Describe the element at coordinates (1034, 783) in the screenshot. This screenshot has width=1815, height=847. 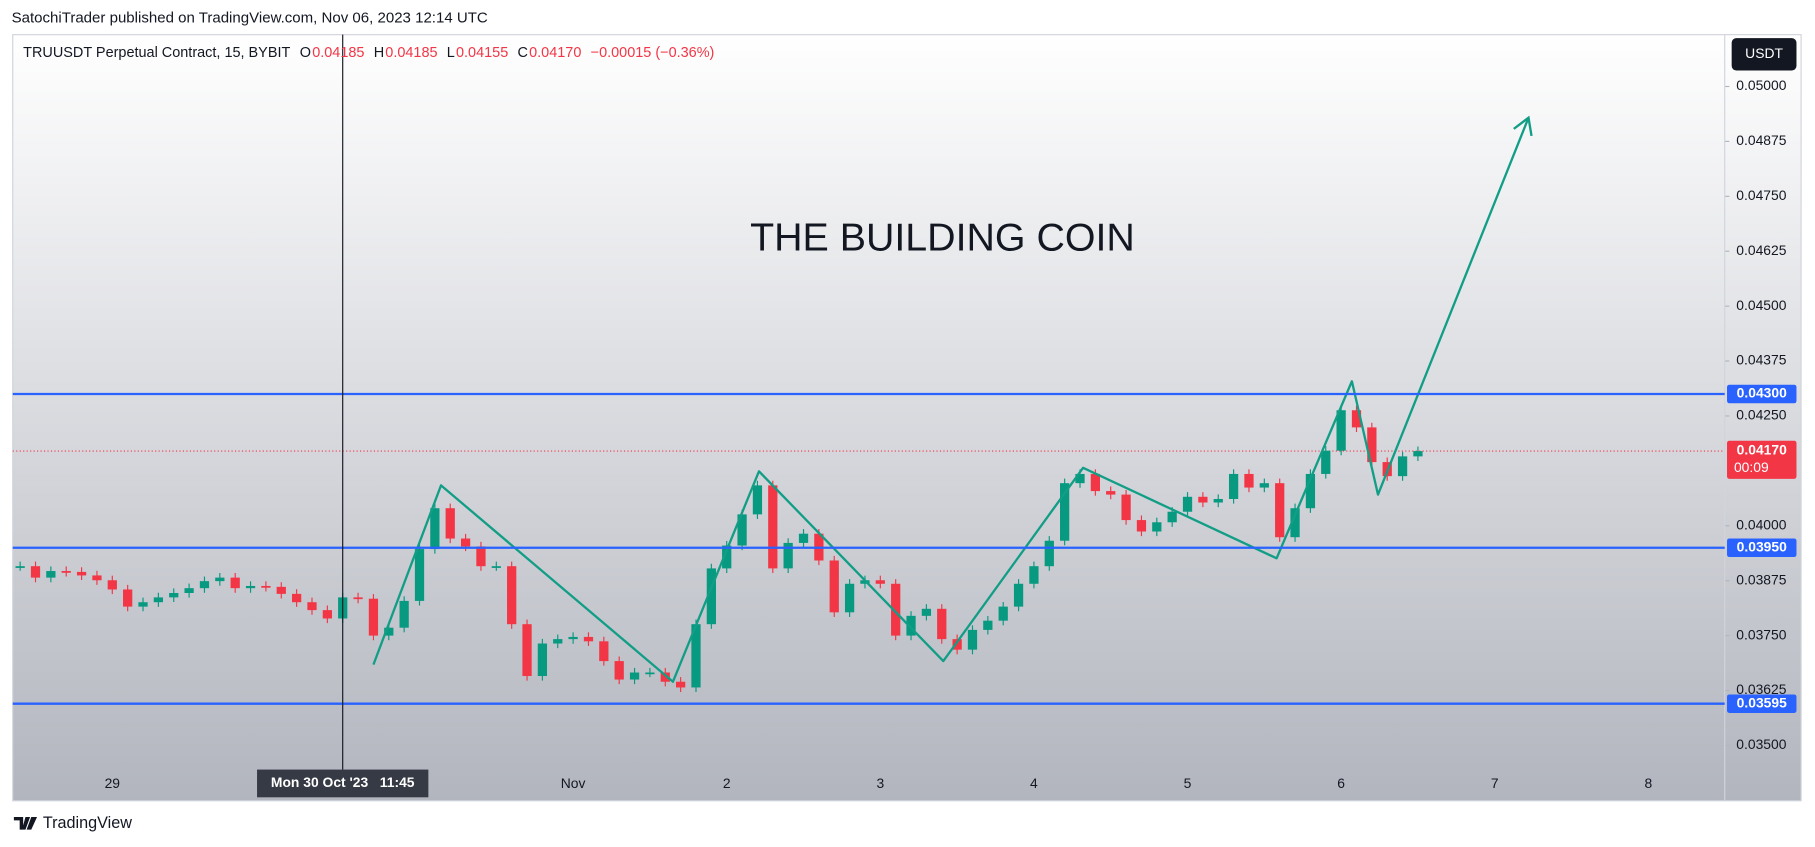
I see `x-tick-label: 4` at that location.